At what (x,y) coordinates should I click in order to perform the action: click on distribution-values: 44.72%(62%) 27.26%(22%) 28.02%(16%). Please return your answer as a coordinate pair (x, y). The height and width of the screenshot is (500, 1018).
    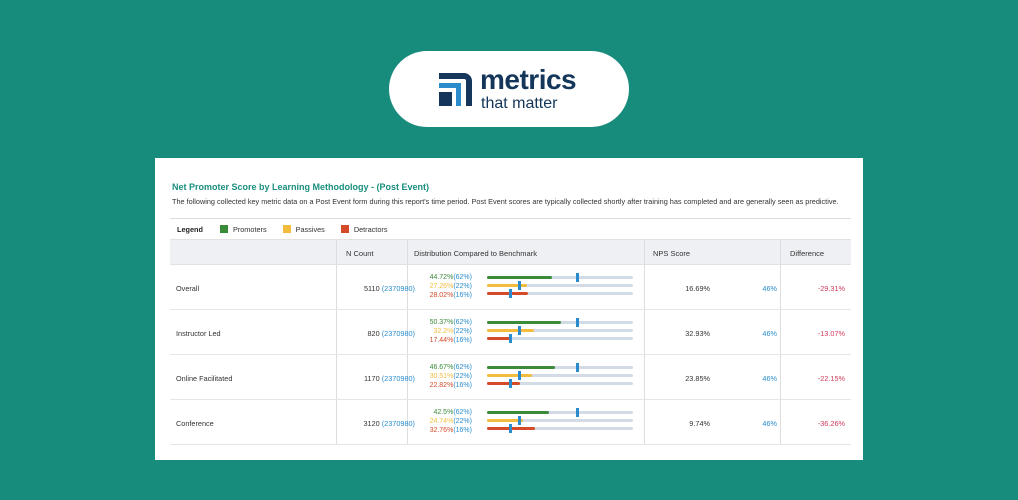
    Looking at the image, I should click on (440, 286).